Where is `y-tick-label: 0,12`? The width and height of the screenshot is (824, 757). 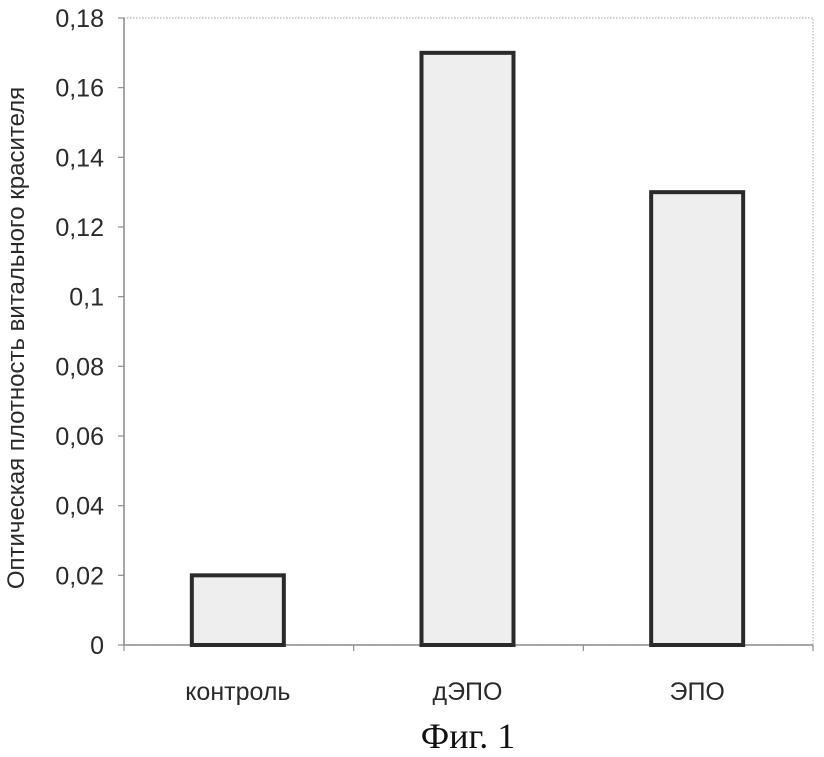
y-tick-label: 0,12 is located at coordinates (79, 228).